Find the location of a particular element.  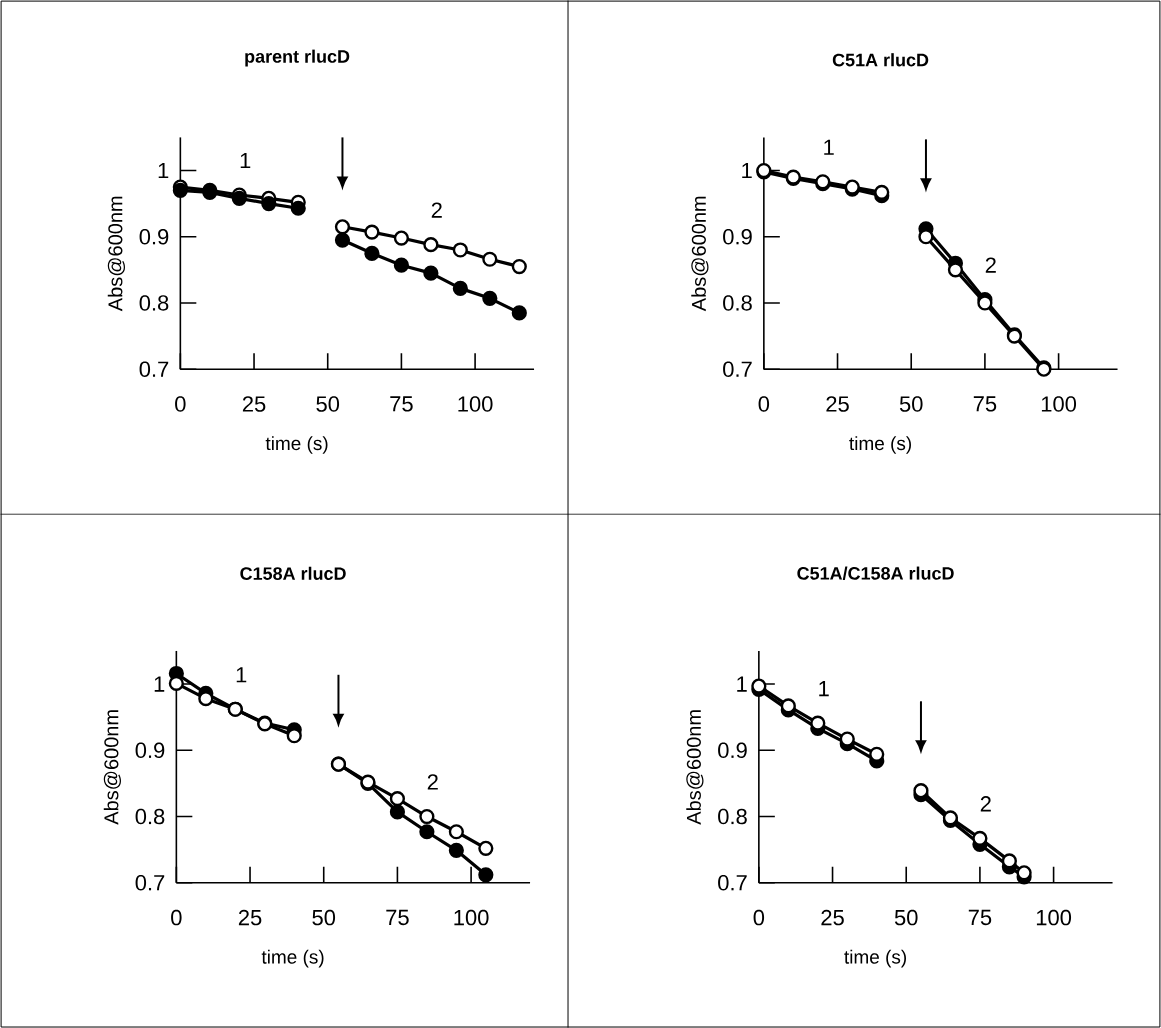

chart-title: C158A rlucD is located at coordinates (293, 573).